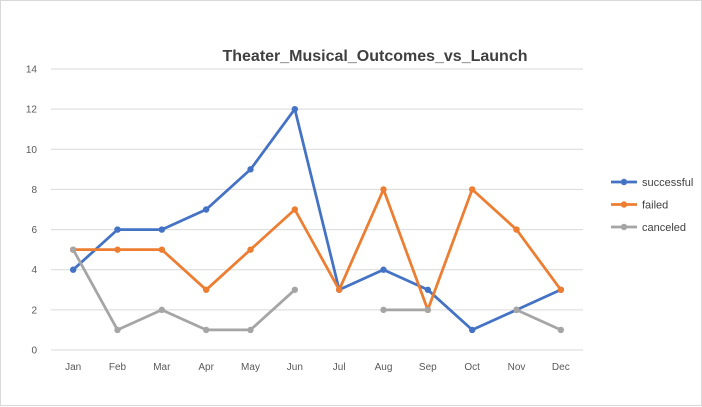 This screenshot has width=702, height=407. I want to click on x-tick-label: May, so click(250, 367).